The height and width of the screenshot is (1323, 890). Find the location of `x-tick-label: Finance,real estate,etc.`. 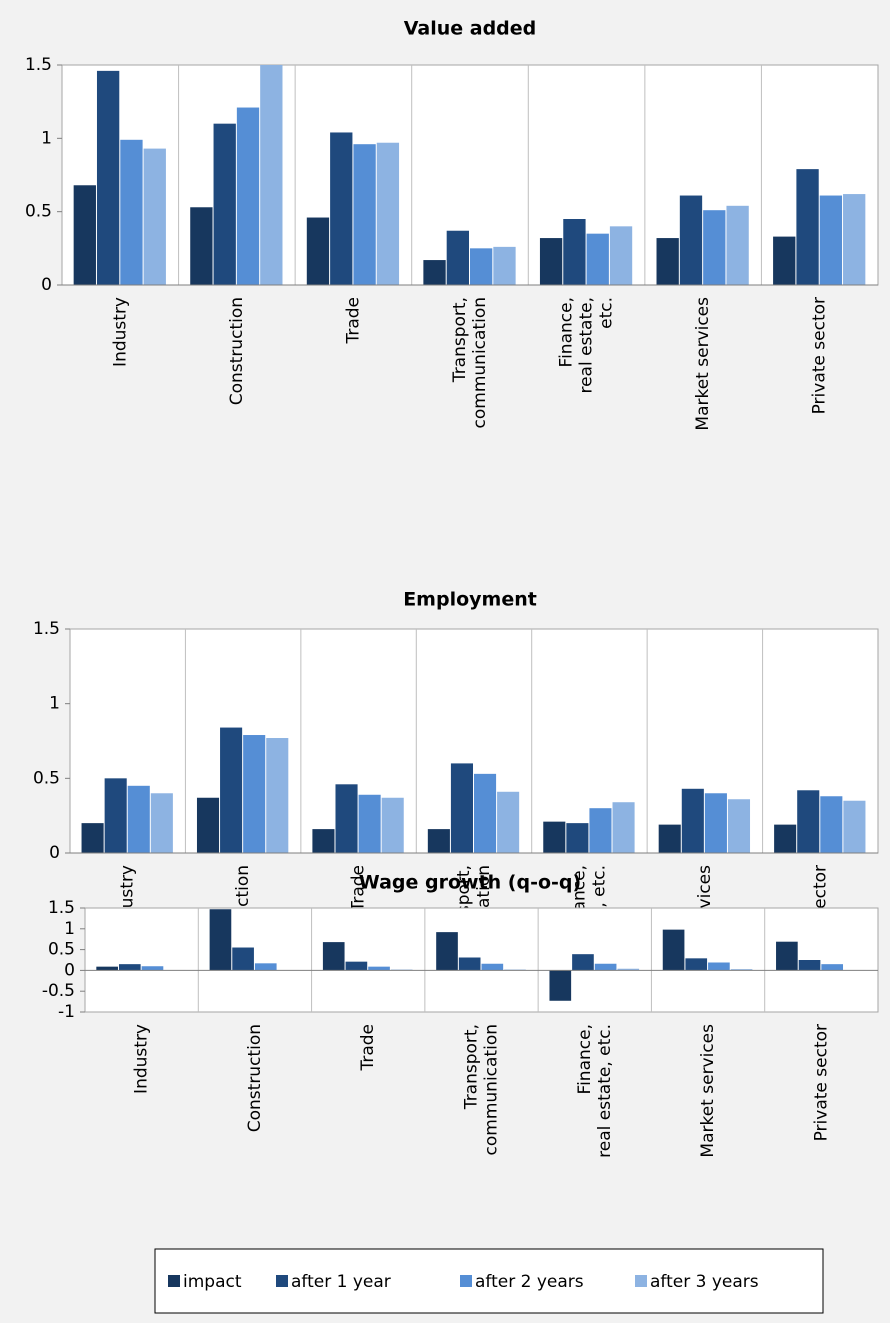

x-tick-label: Finance,real estate,etc. is located at coordinates (587, 345).